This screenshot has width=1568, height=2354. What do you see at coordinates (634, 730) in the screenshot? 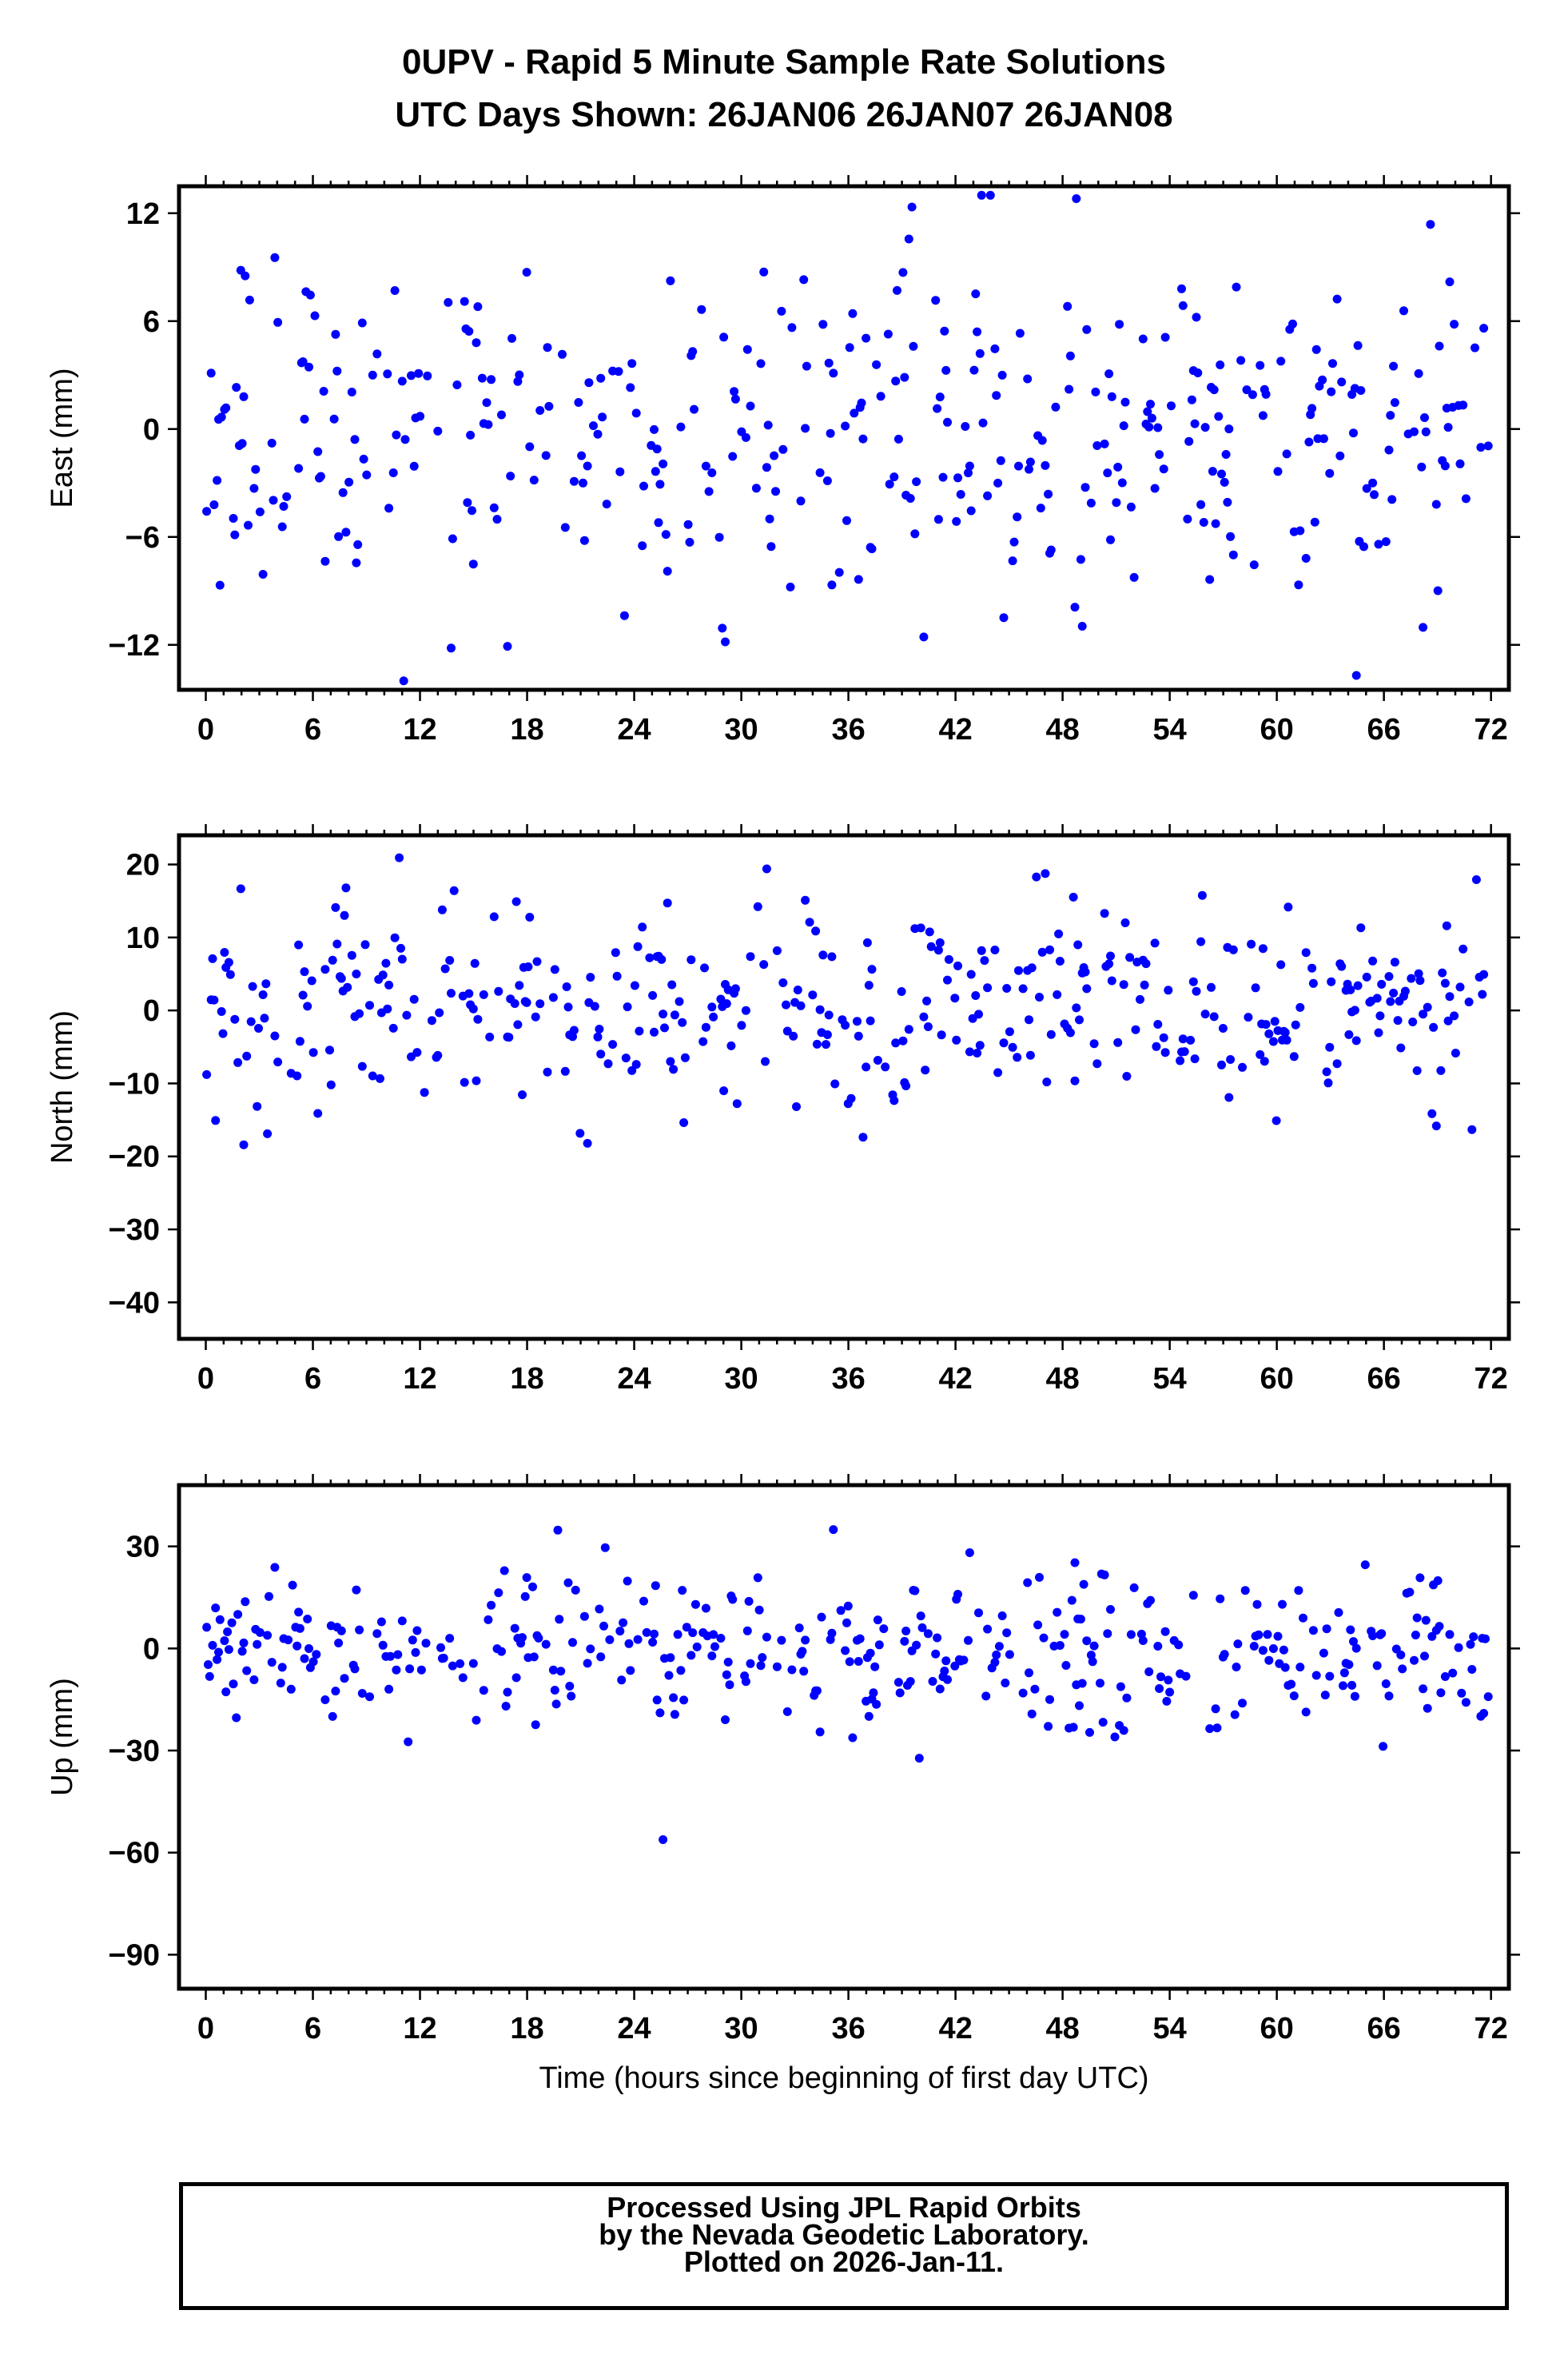
I see `x-tick-label: 24` at bounding box center [634, 730].